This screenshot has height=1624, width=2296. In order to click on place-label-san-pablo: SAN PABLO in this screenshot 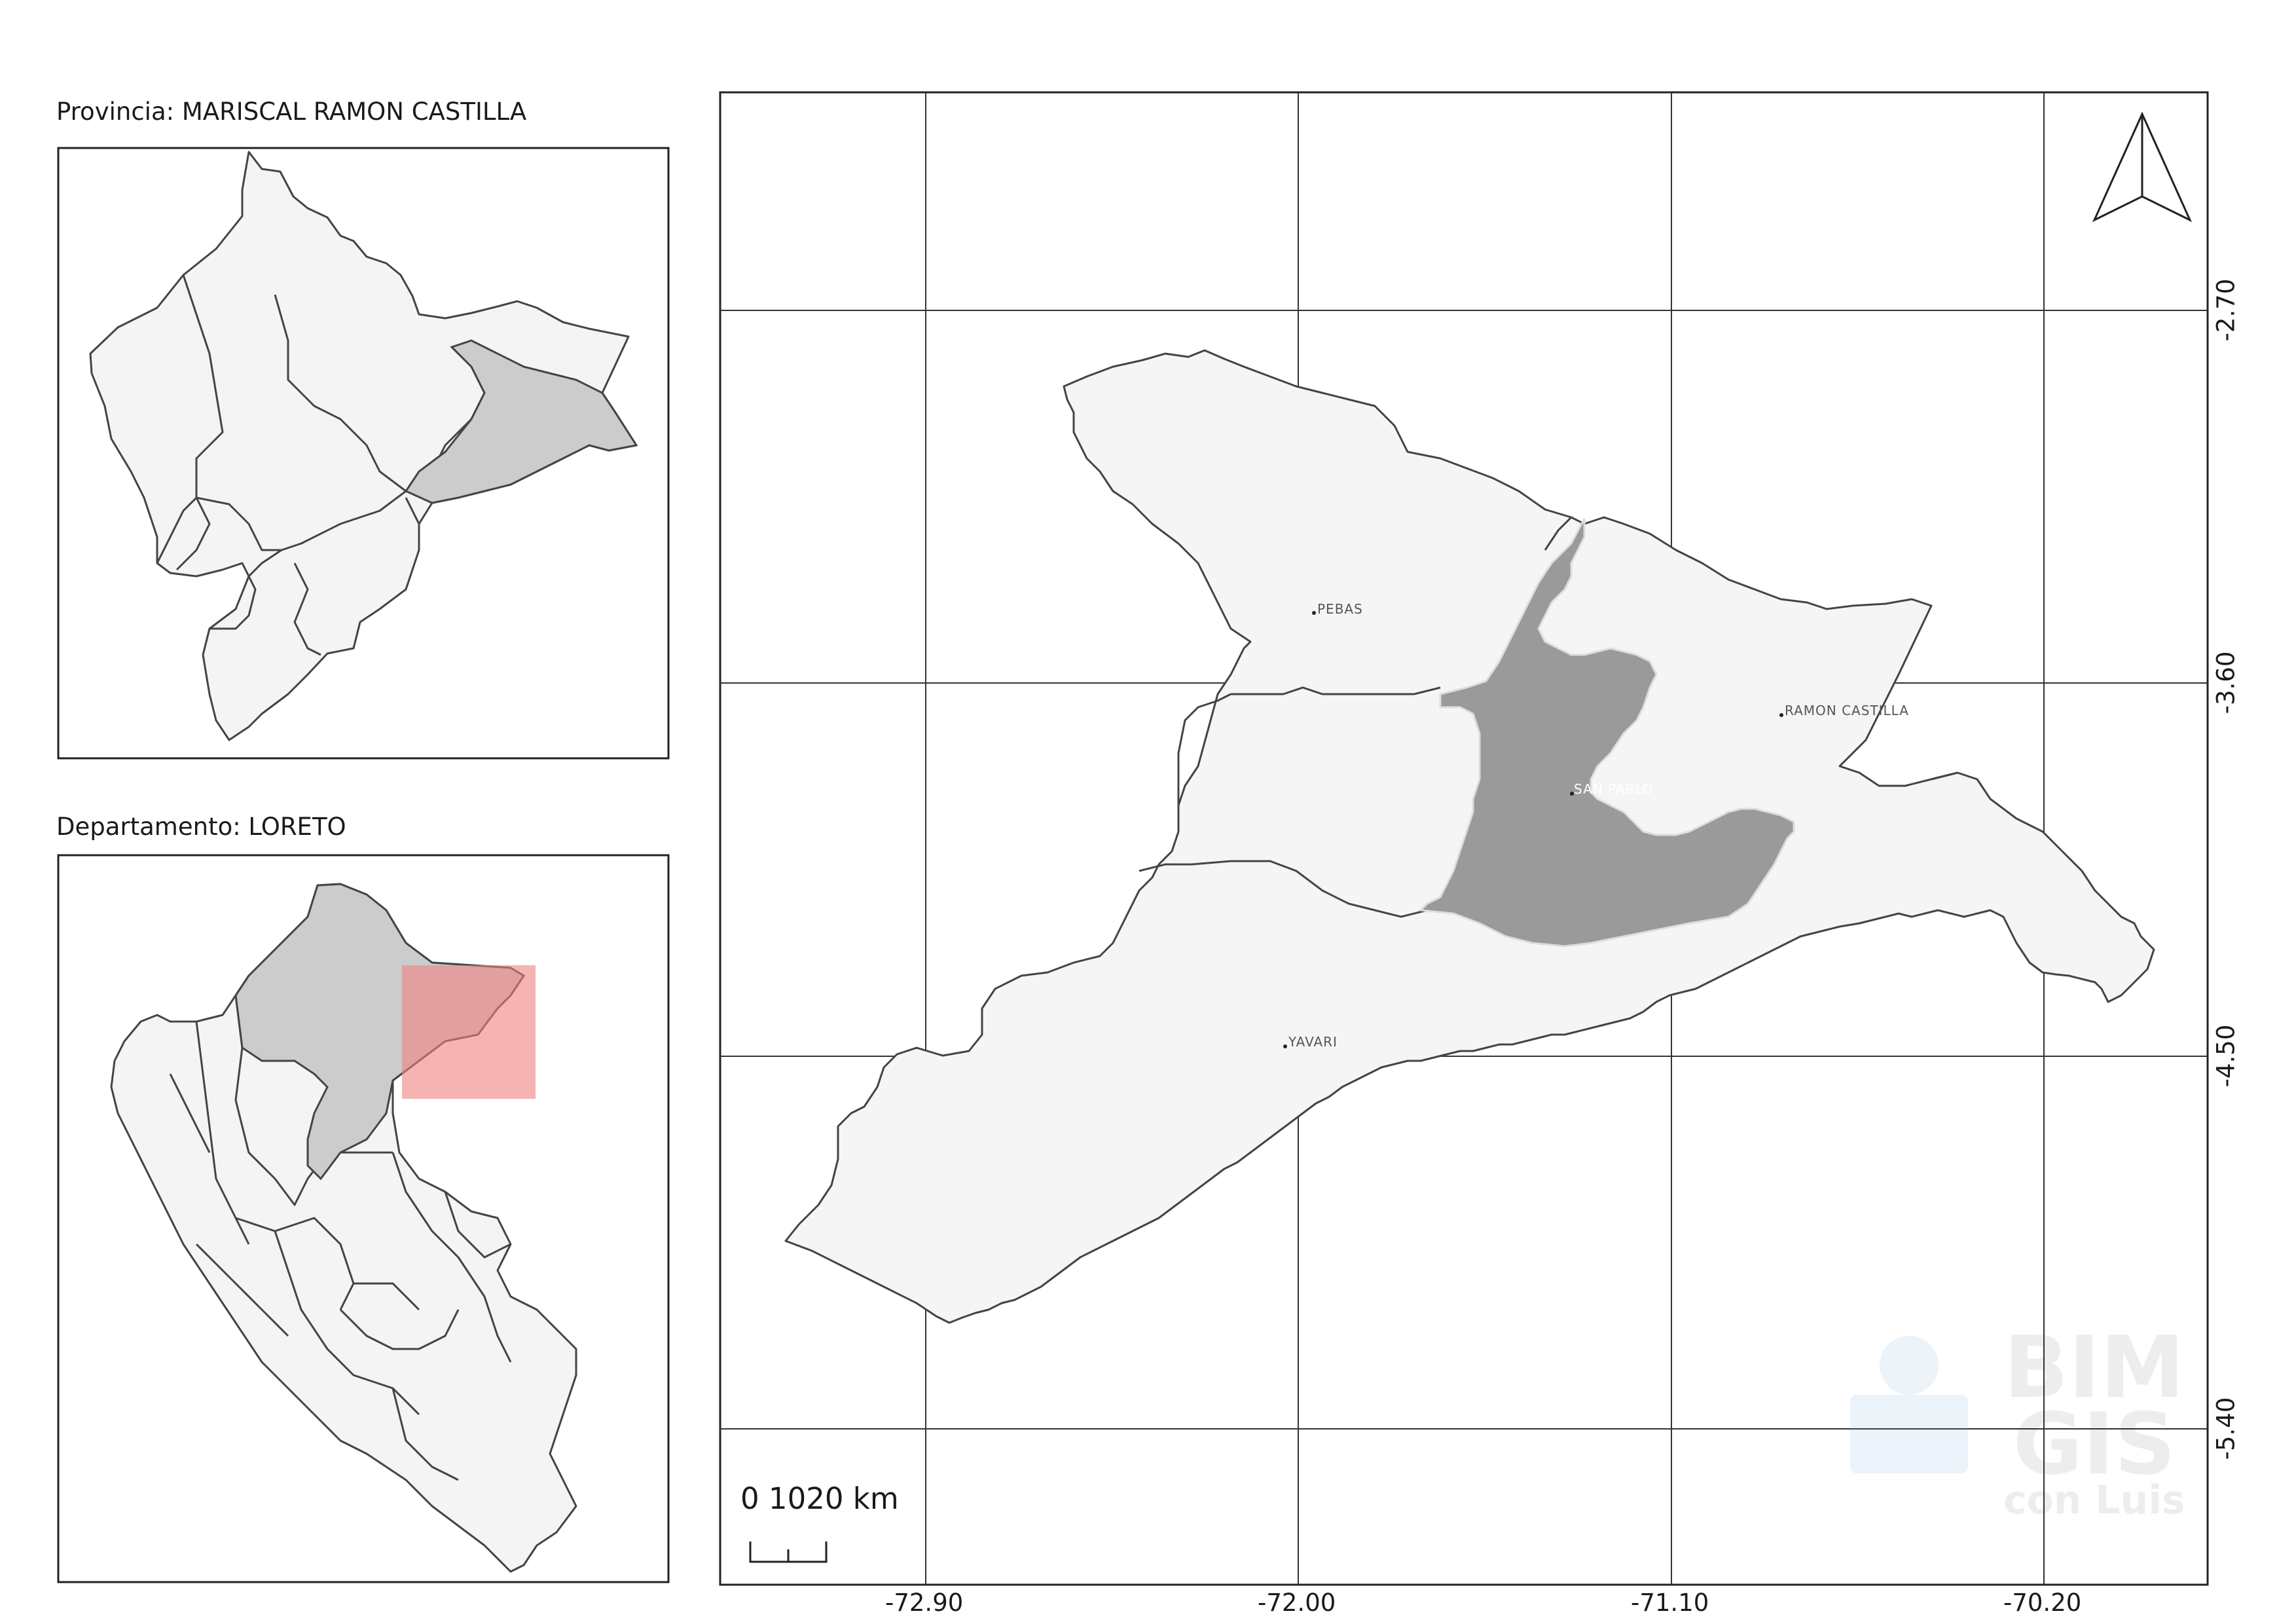, I will do `click(1614, 789)`.